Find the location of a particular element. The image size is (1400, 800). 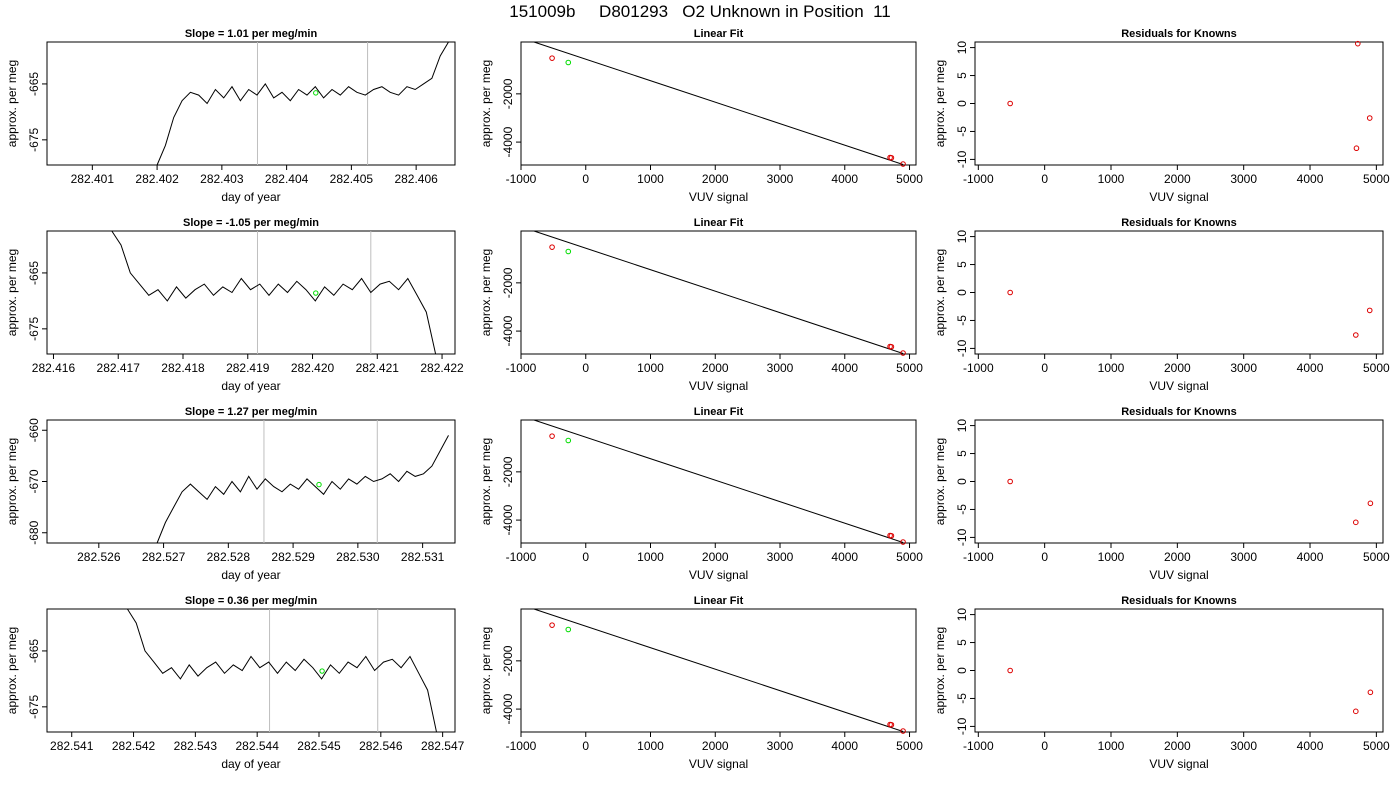

fit-line is located at coordinates (718, 481).